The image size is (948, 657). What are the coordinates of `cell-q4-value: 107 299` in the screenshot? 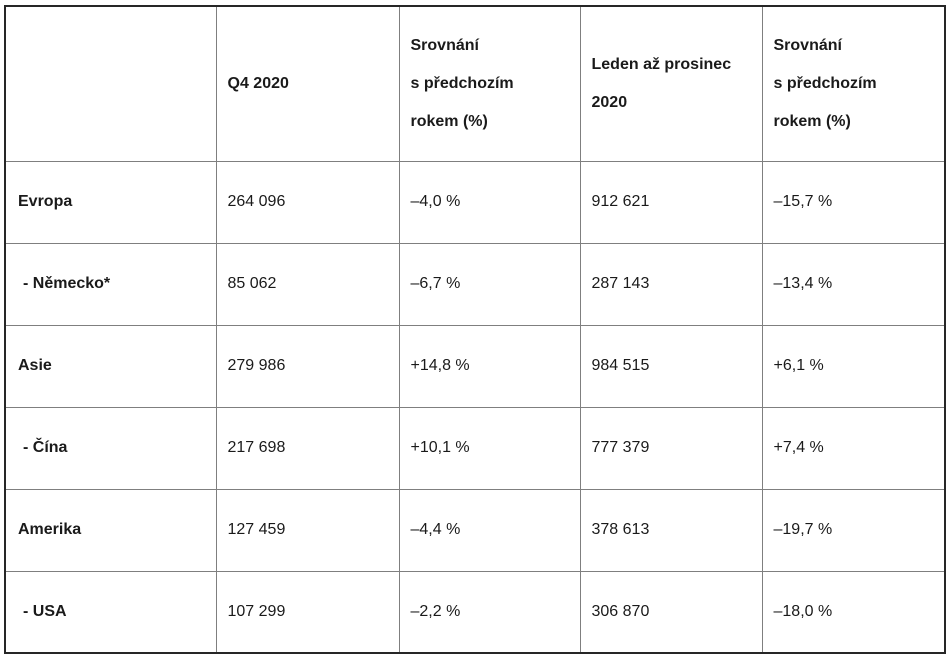 It's located at (307, 612).